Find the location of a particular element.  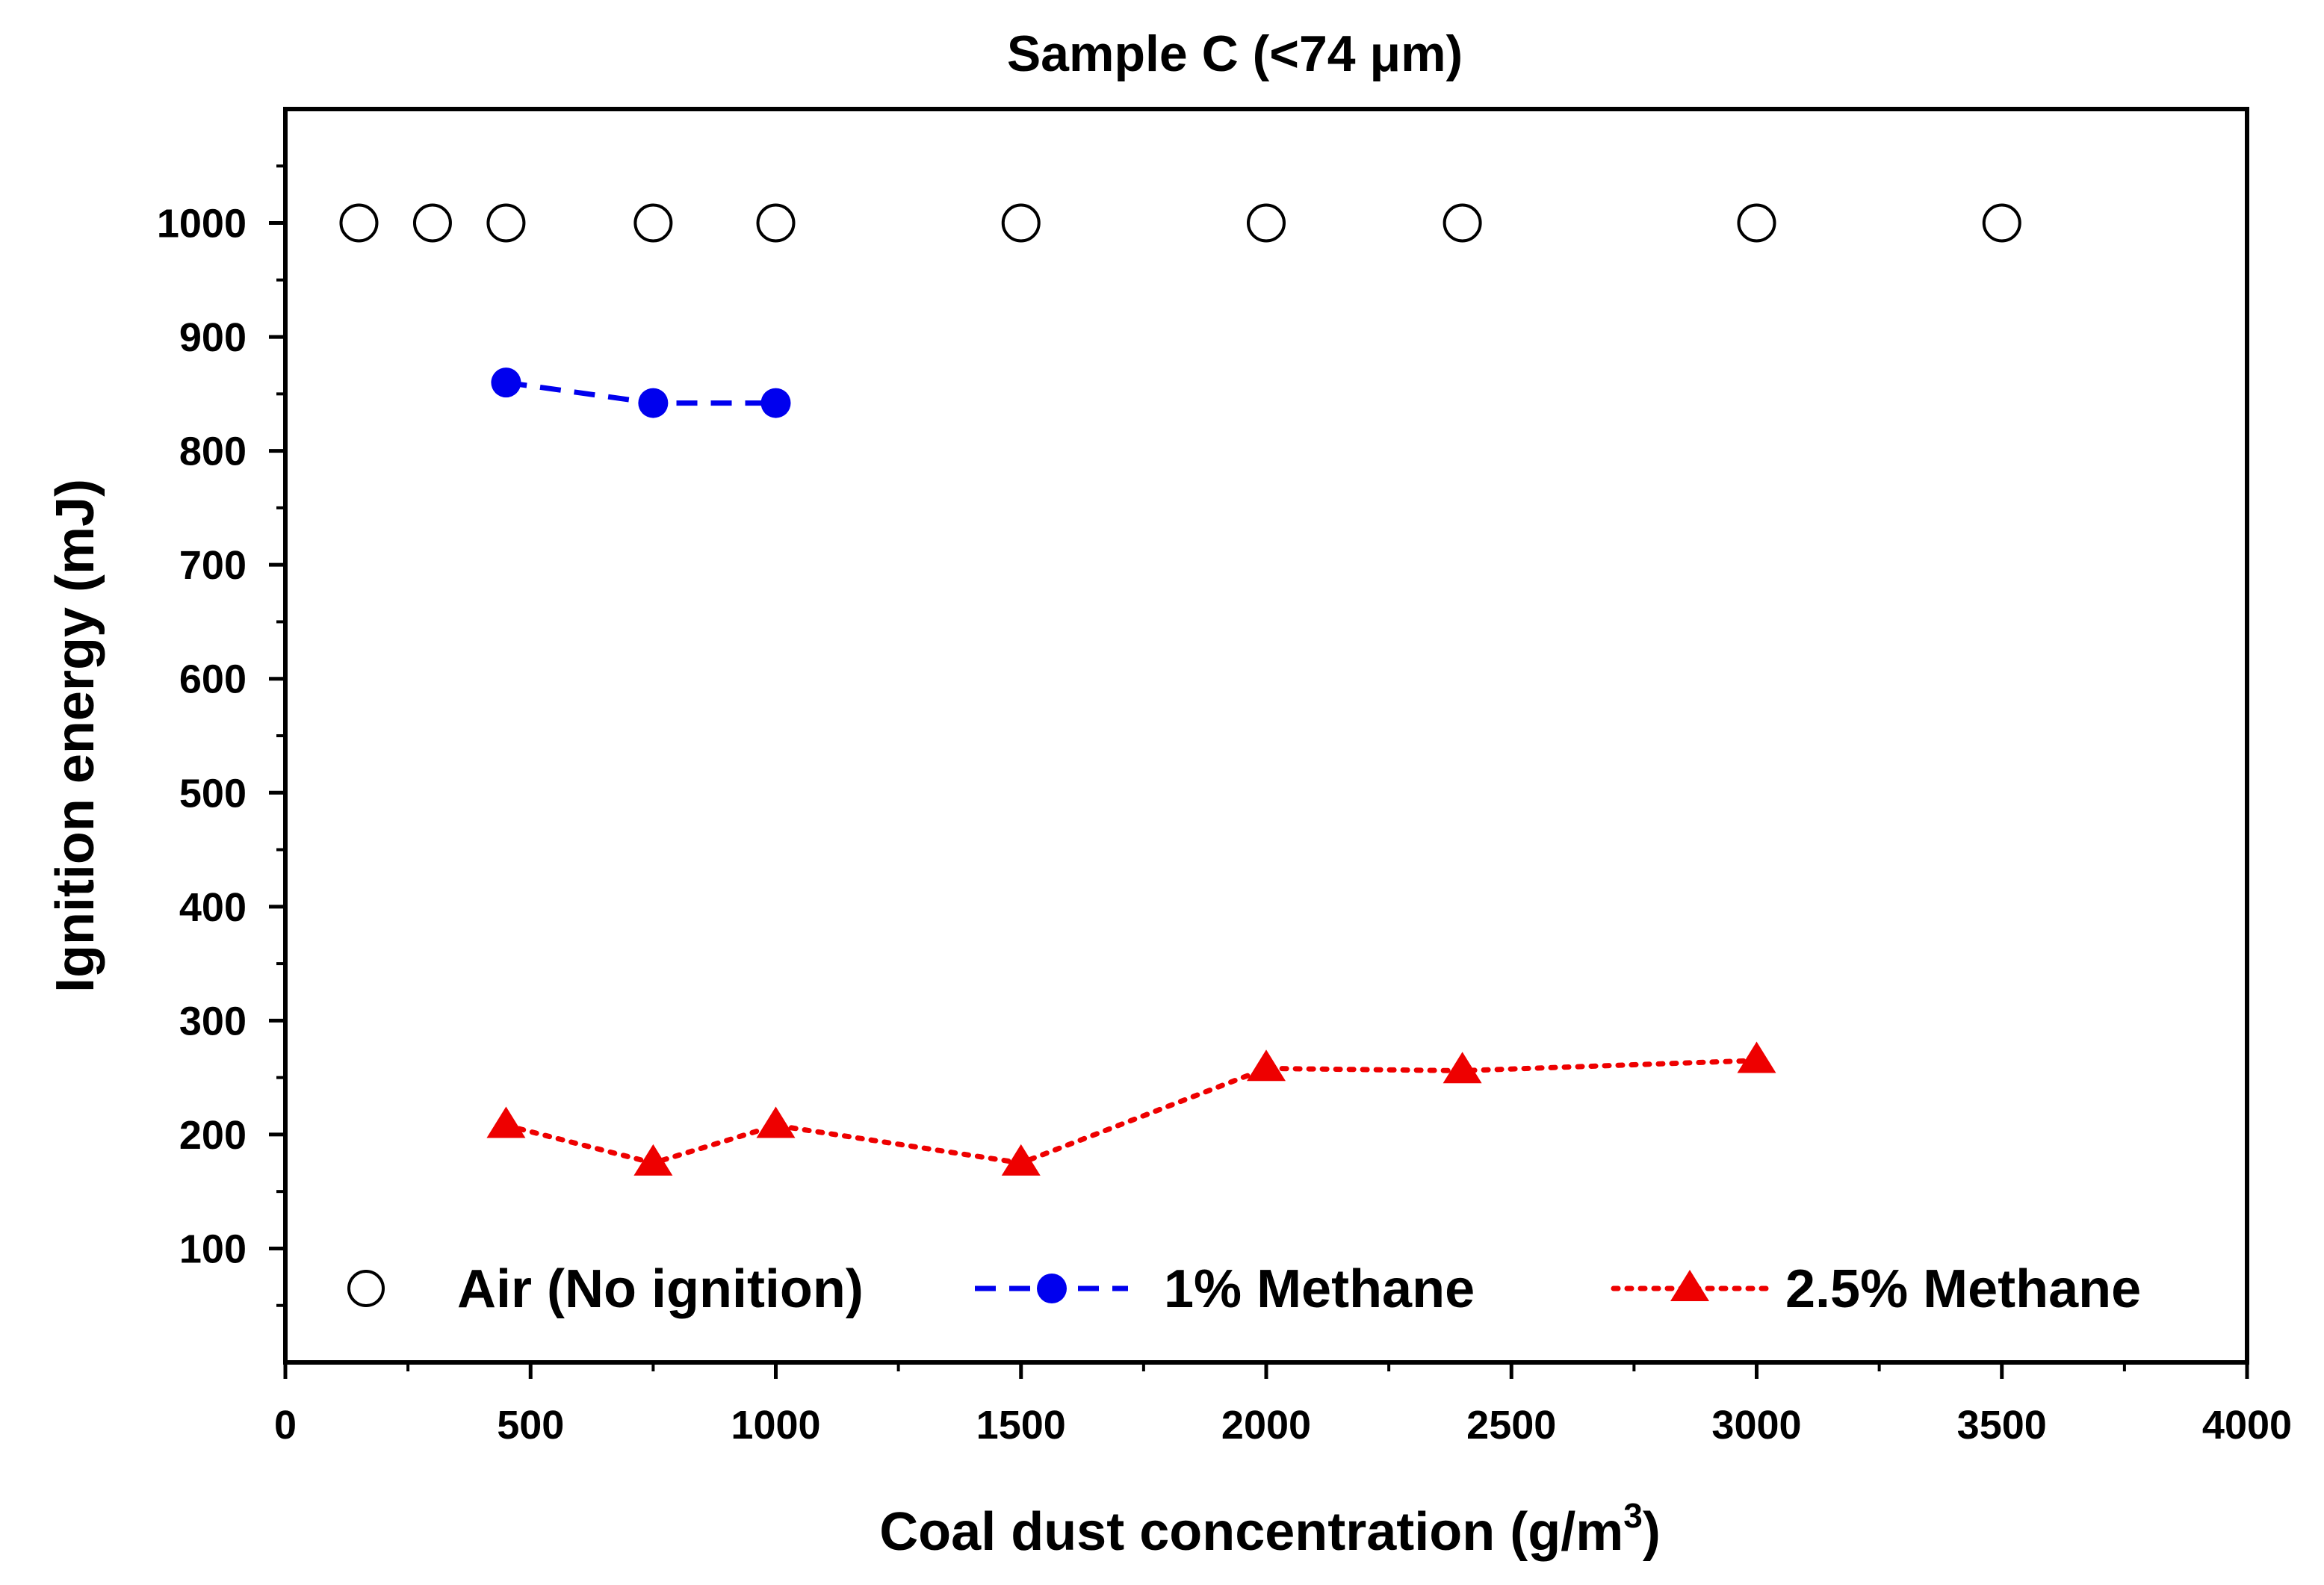

legend-label-air: Air (No ignition) is located at coordinates (660, 1289).